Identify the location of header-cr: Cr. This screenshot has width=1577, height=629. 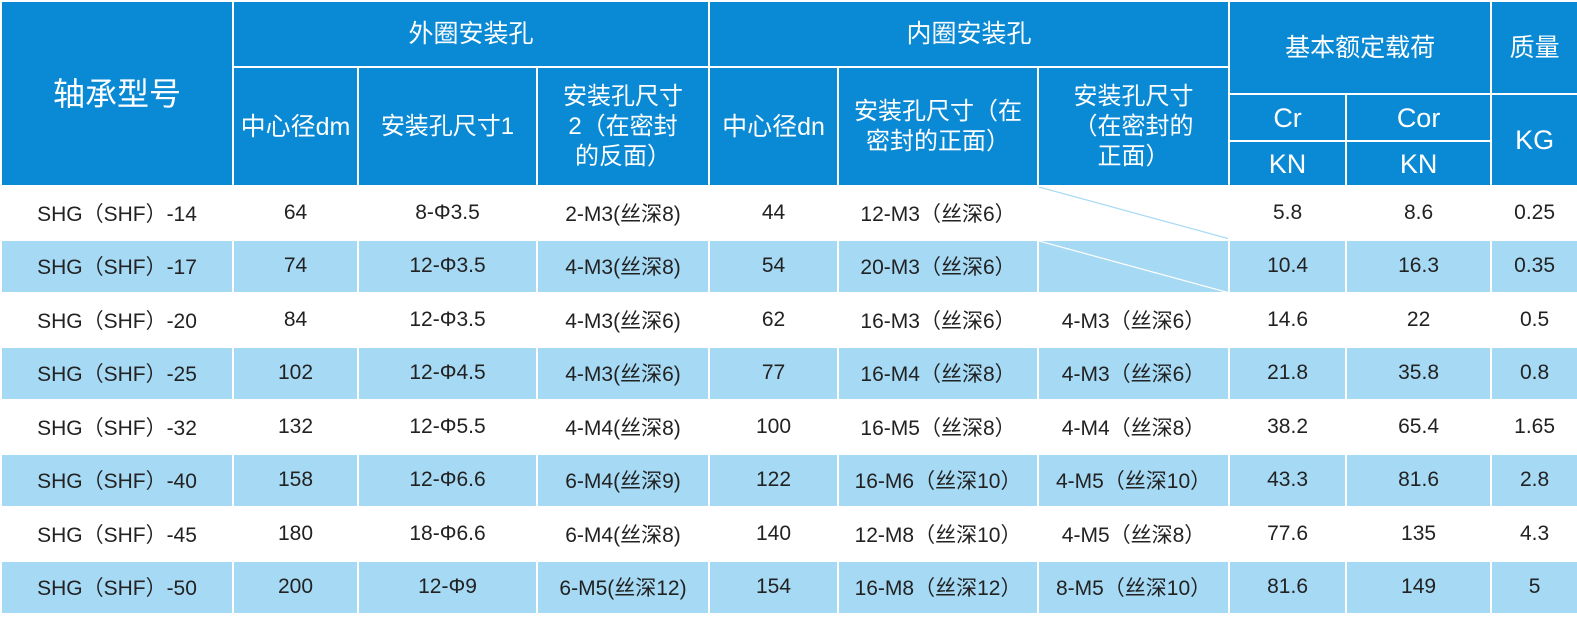
(1288, 117).